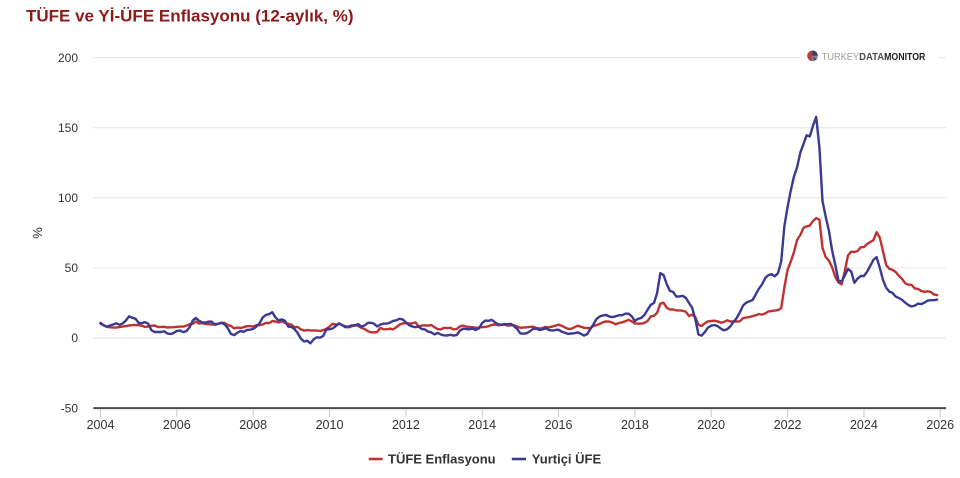 This screenshot has width=960, height=478. What do you see at coordinates (101, 425) in the screenshot?
I see `svg-text: 2004` at bounding box center [101, 425].